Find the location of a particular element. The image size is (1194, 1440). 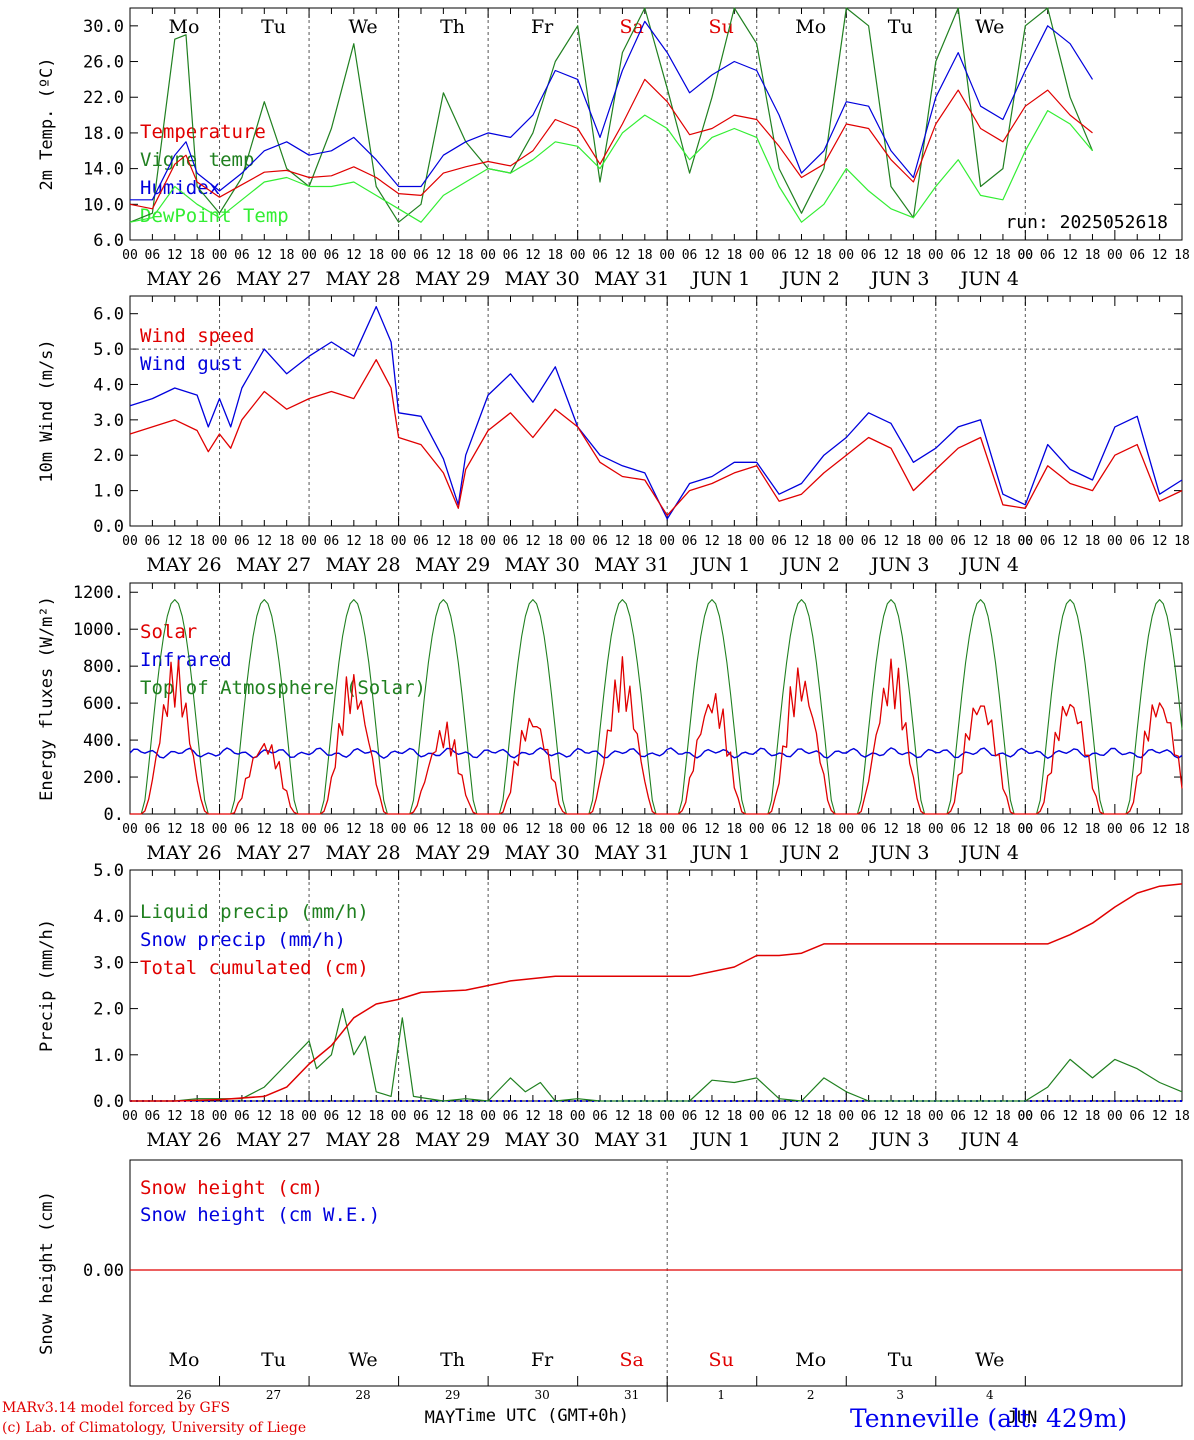

day-number: 30 is located at coordinates (541, 1395).